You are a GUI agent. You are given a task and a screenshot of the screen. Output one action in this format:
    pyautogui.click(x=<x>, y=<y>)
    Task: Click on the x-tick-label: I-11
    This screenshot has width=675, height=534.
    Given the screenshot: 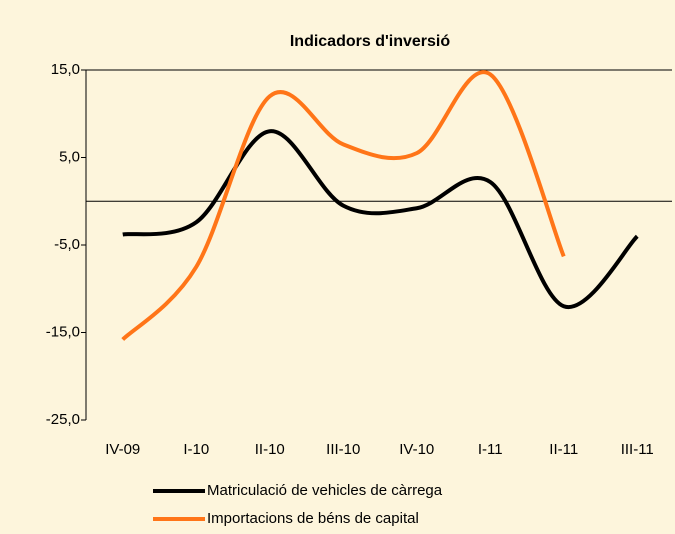 What is the action you would take?
    pyautogui.click(x=490, y=449)
    